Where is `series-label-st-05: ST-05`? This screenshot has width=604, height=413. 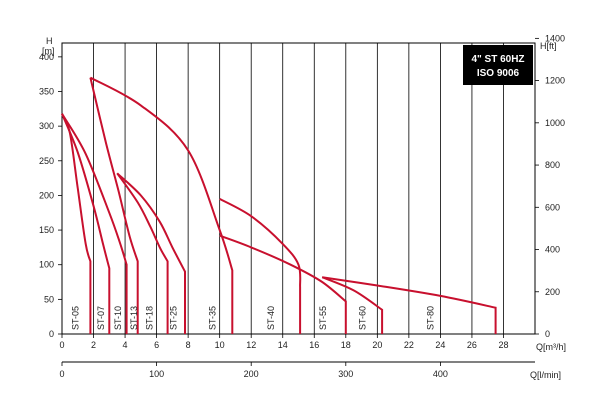
series-label-st-05: ST-05 is located at coordinates (76, 318).